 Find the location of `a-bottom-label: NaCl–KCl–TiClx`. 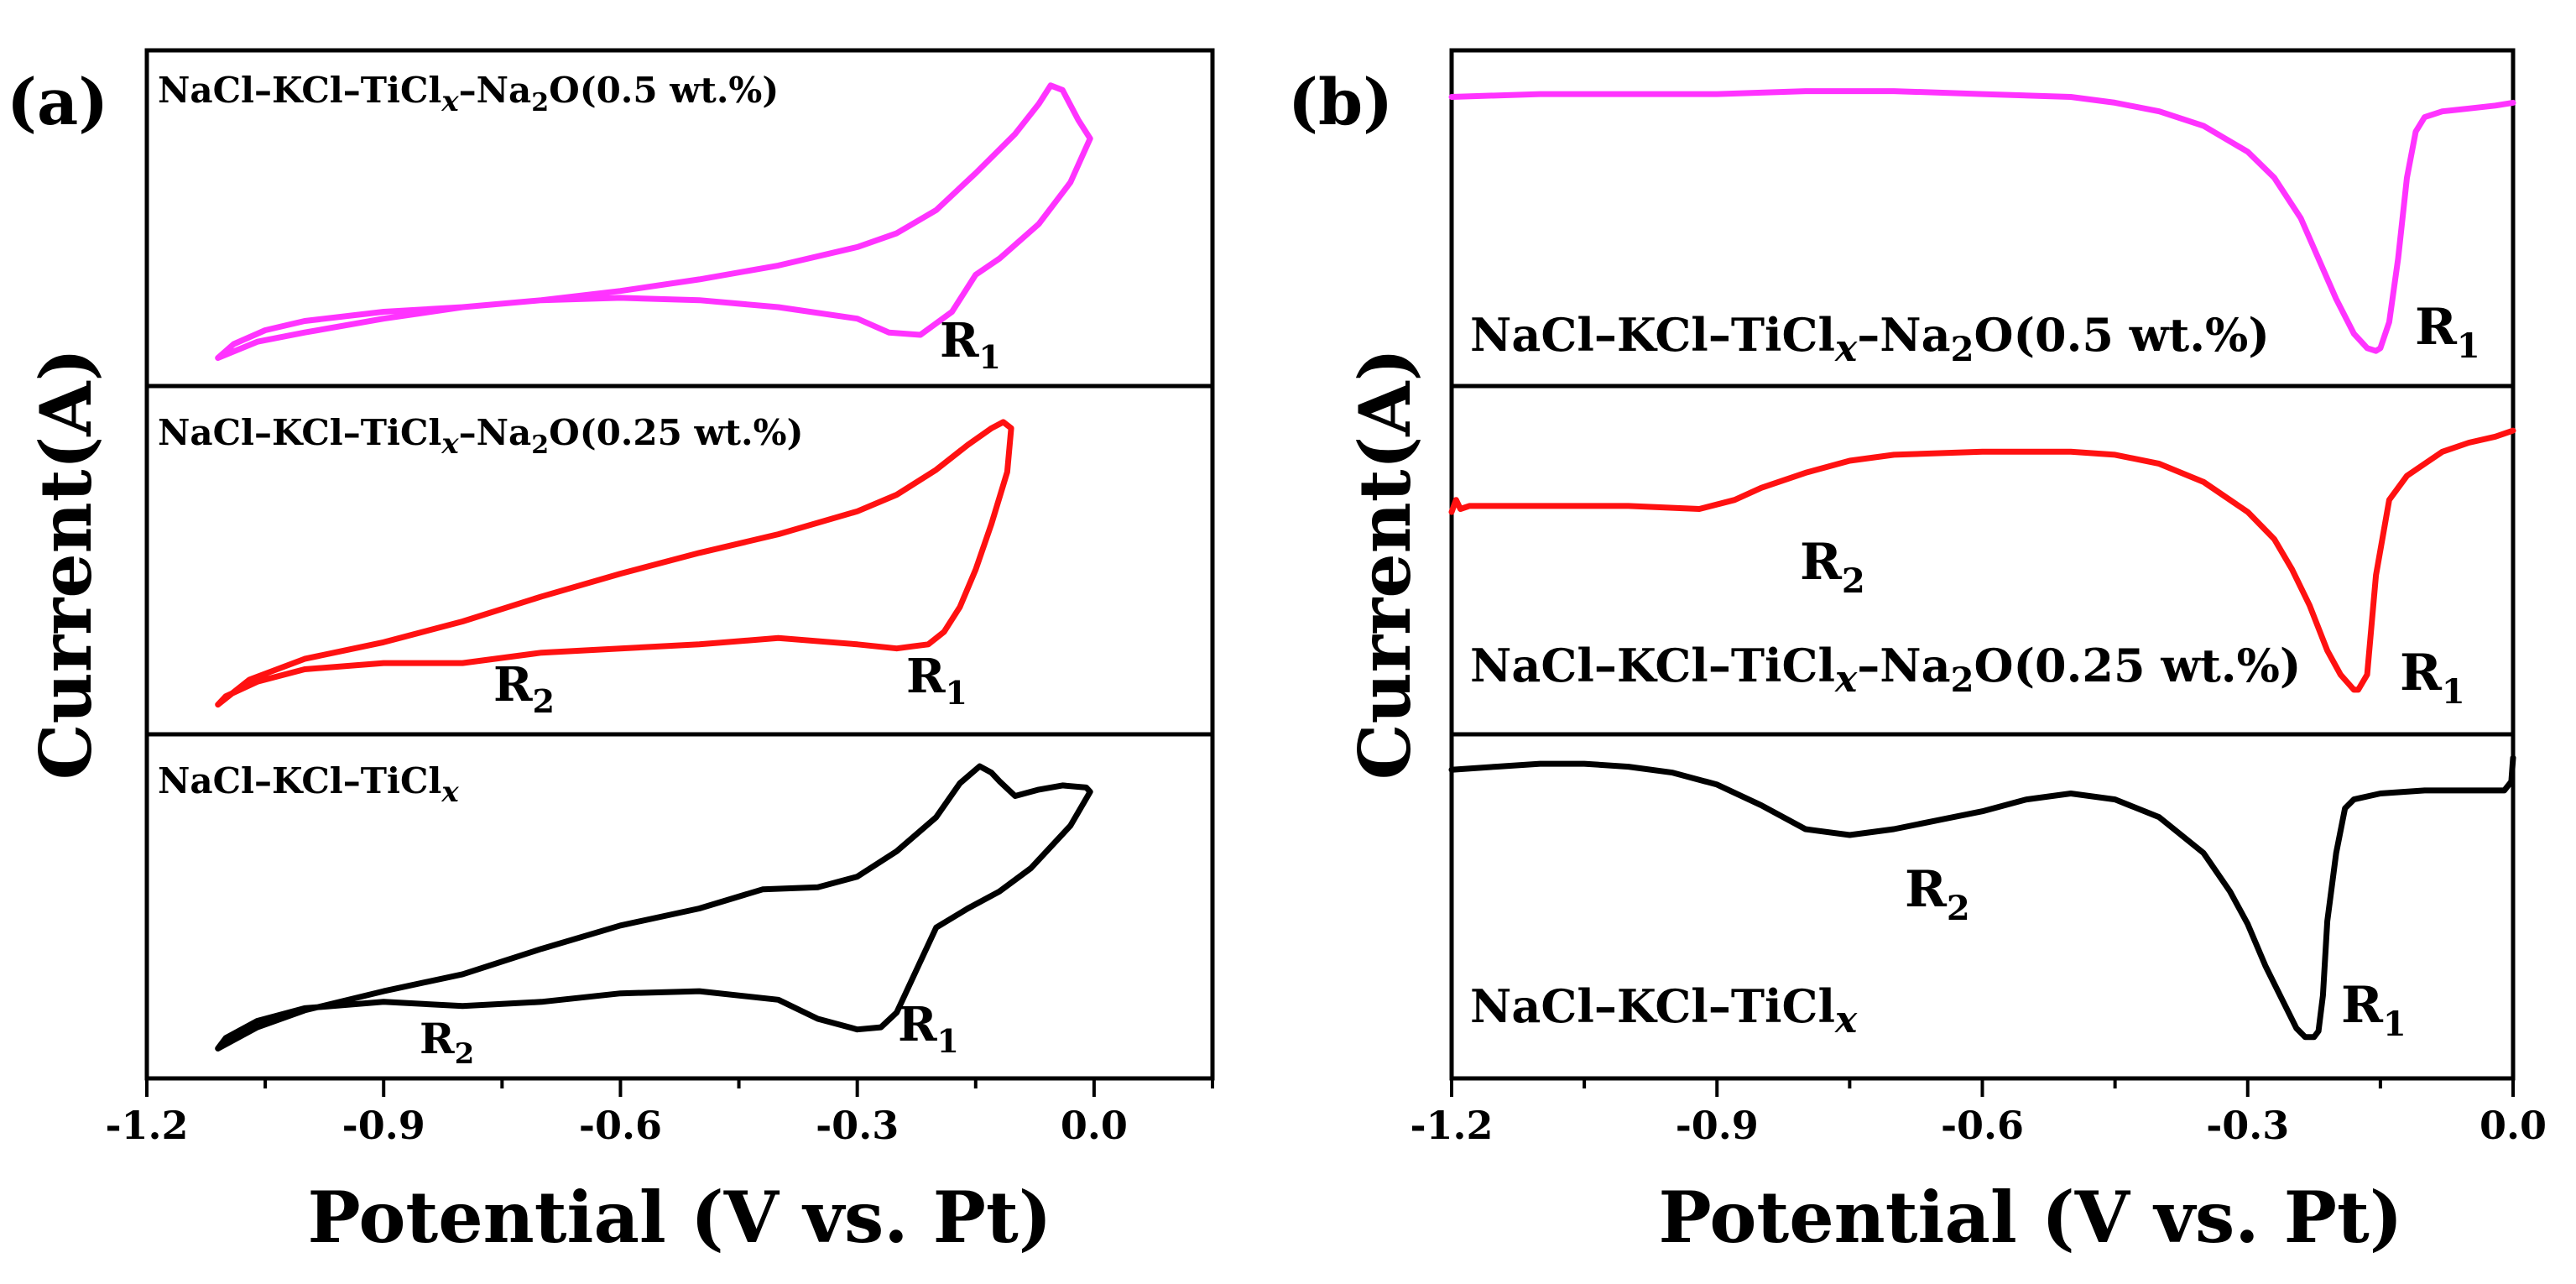

a-bottom-label: NaCl–KCl–TiClx is located at coordinates (308, 784).